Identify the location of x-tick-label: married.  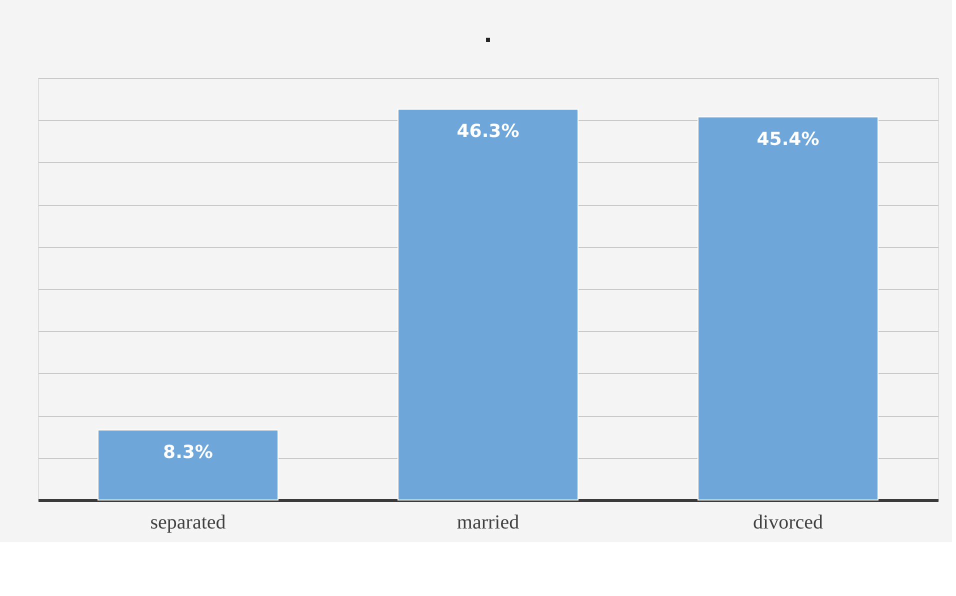
(488, 523).